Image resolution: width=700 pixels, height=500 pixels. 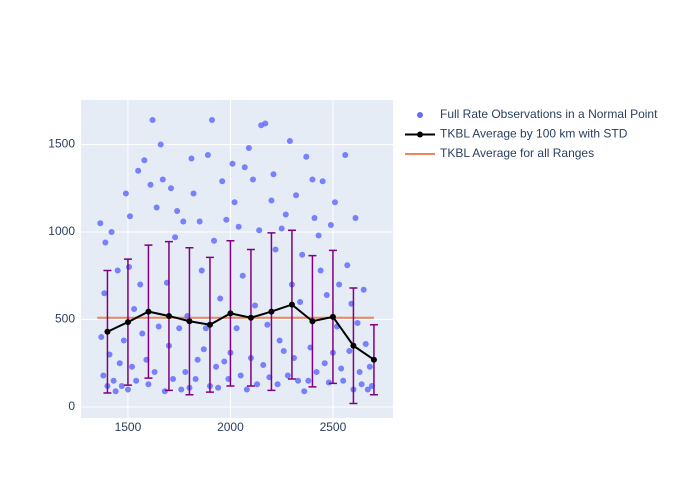 I want to click on x-tick-label: 1500, so click(x=128, y=427).